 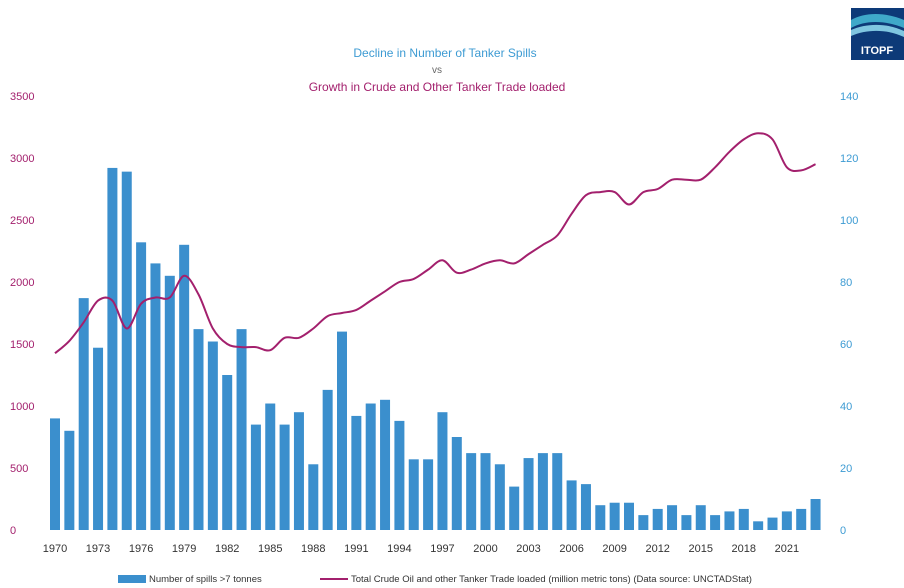 What do you see at coordinates (184, 549) in the screenshot?
I see `x-axis-tick-label: 1979` at bounding box center [184, 549].